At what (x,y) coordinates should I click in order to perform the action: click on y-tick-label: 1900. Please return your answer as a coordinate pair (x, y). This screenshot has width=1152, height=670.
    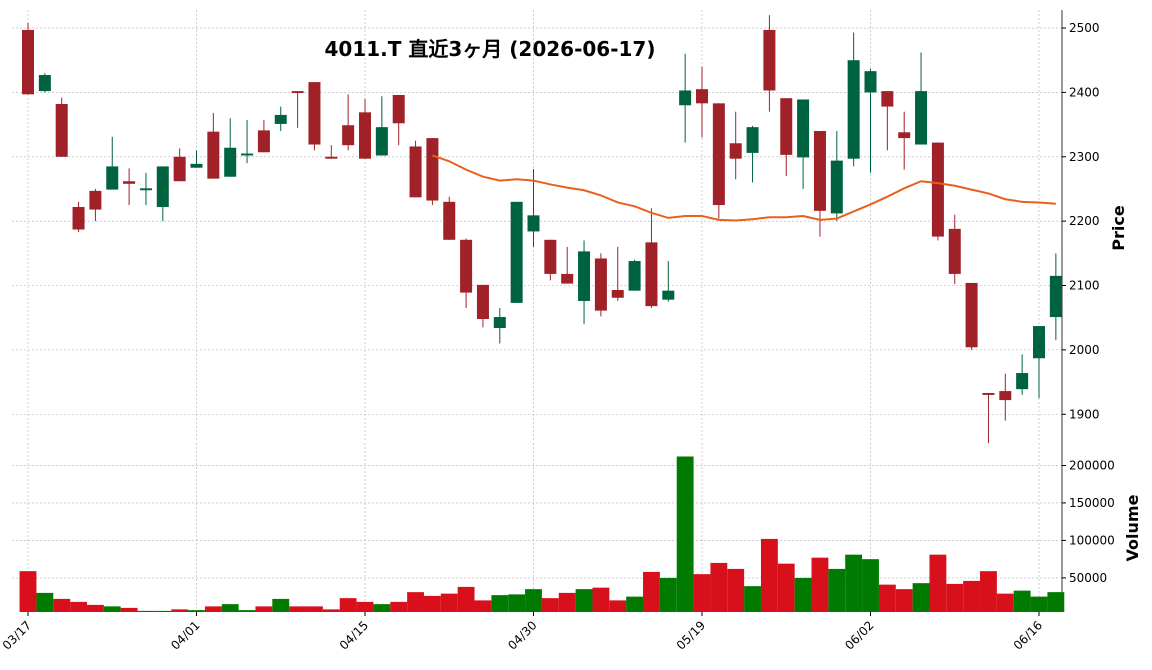
    Looking at the image, I should click on (1084, 414).